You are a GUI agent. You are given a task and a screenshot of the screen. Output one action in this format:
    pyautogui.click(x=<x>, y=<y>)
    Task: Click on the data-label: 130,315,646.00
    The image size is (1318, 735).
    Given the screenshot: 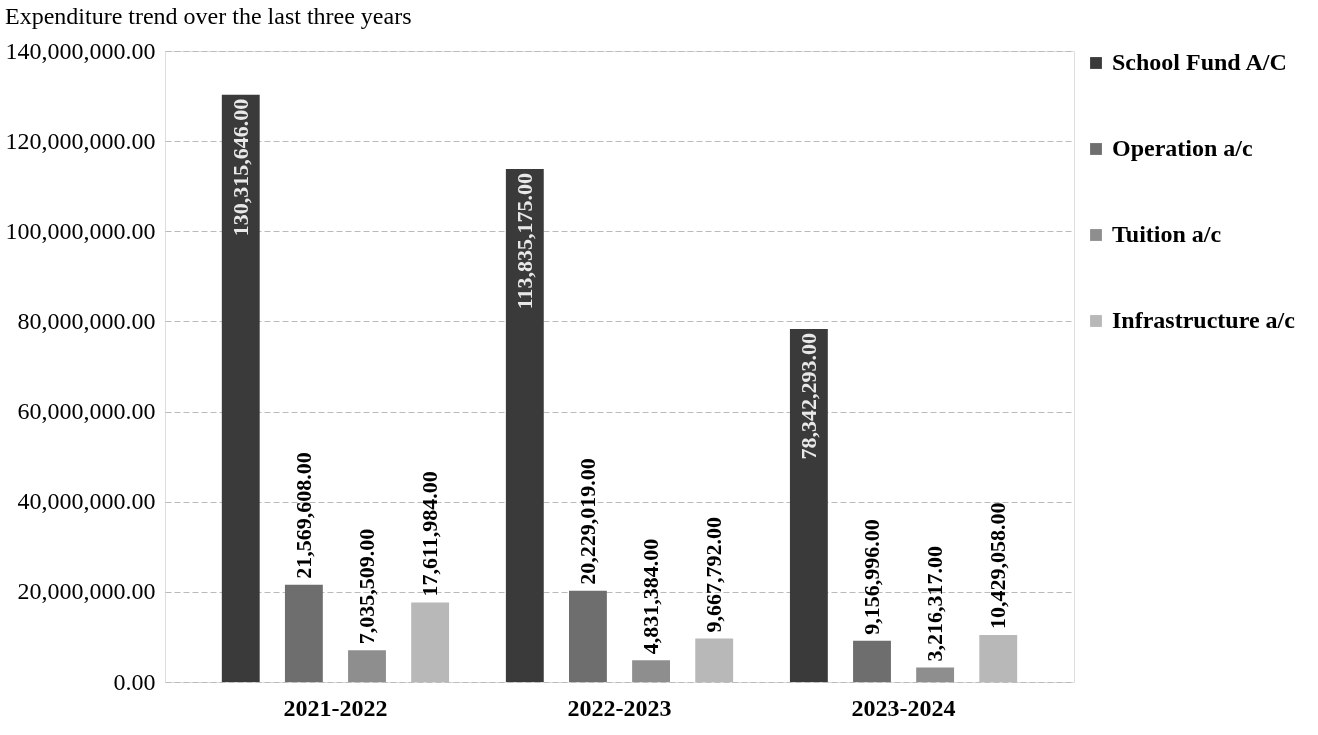 What is the action you would take?
    pyautogui.click(x=240, y=167)
    